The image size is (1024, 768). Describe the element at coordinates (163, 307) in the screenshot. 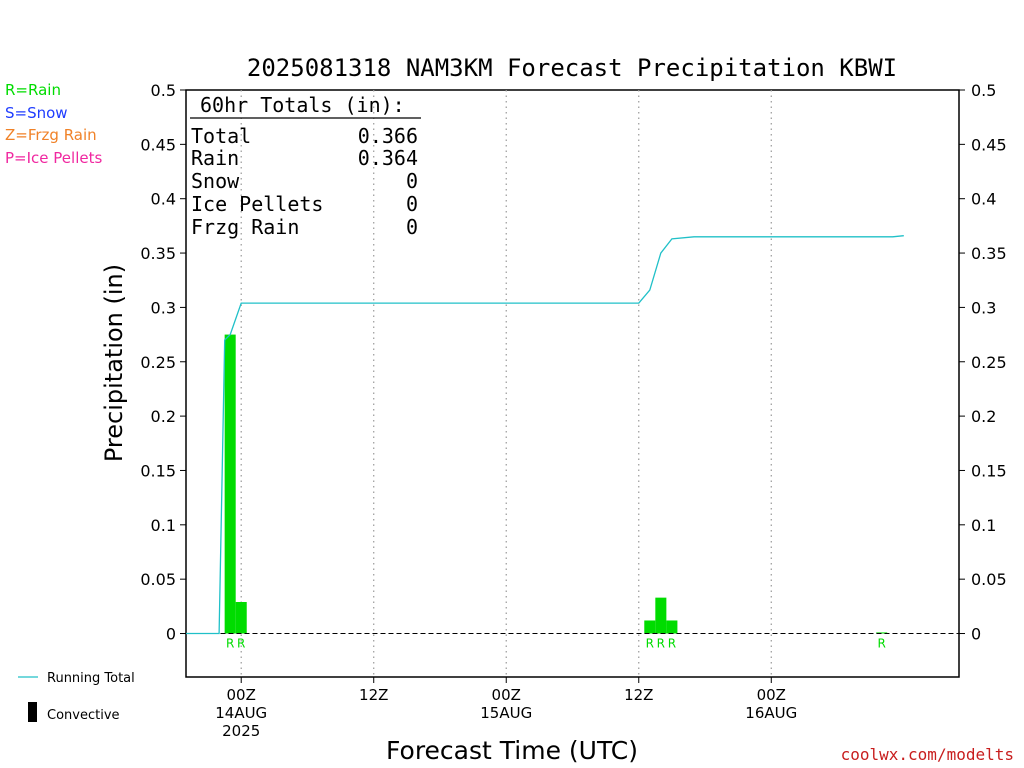

I see `ytick-label-left-6: 0.3` at that location.